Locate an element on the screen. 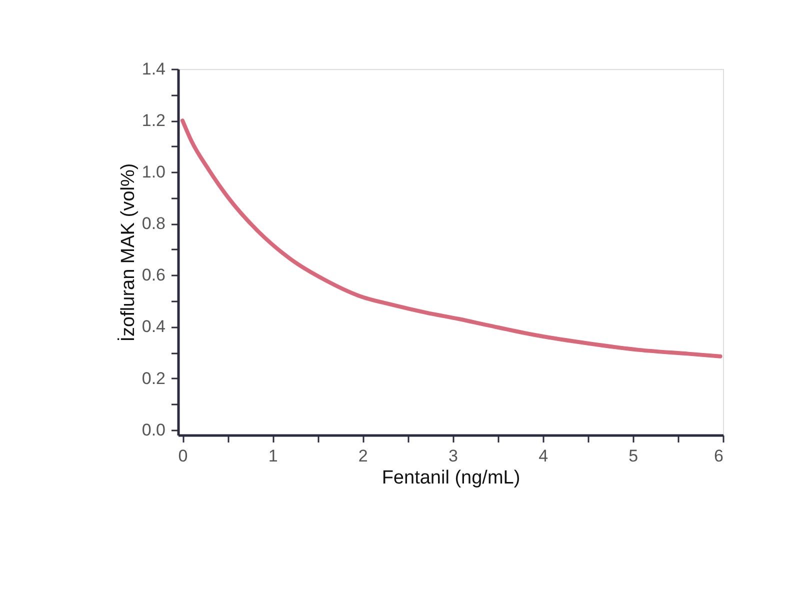 This screenshot has height=600, width=800. y-tick-label: 0.2 is located at coordinates (154, 378).